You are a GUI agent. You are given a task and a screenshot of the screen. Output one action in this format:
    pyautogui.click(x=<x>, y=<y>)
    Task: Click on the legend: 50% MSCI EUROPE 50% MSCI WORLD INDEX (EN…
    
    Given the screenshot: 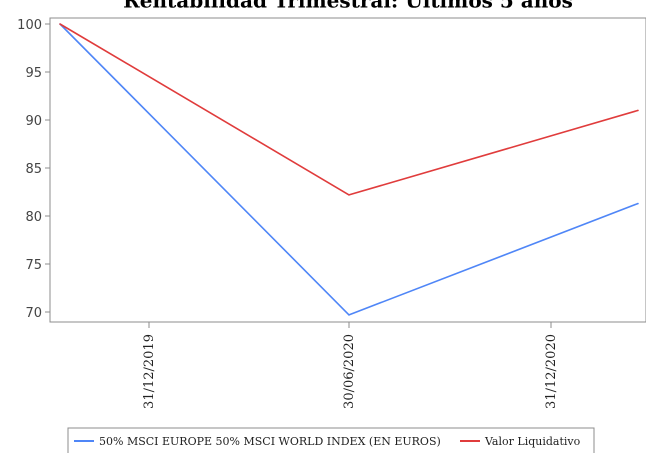 What is the action you would take?
    pyautogui.click(x=331, y=440)
    